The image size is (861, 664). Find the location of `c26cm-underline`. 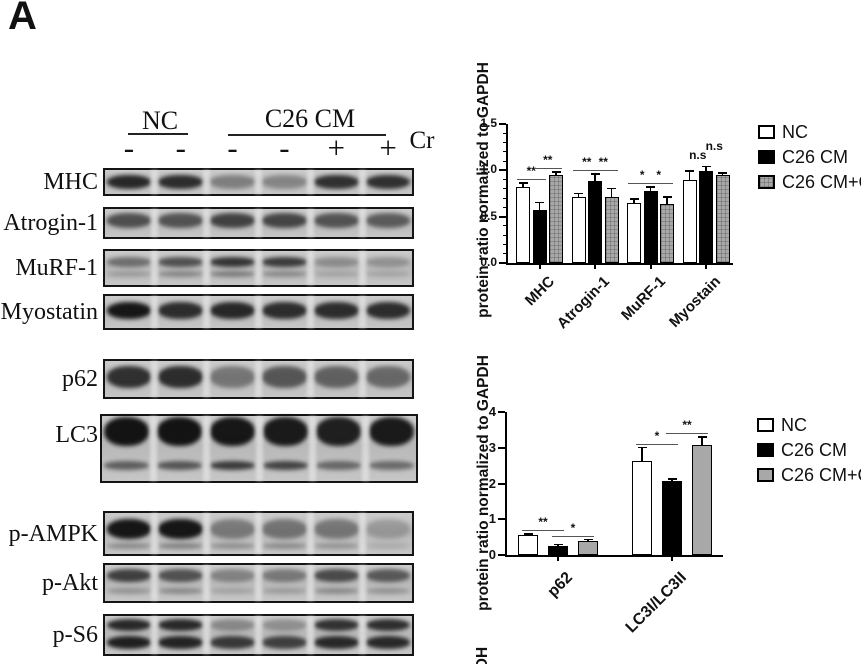

c26cm-underline is located at coordinates (307, 135).